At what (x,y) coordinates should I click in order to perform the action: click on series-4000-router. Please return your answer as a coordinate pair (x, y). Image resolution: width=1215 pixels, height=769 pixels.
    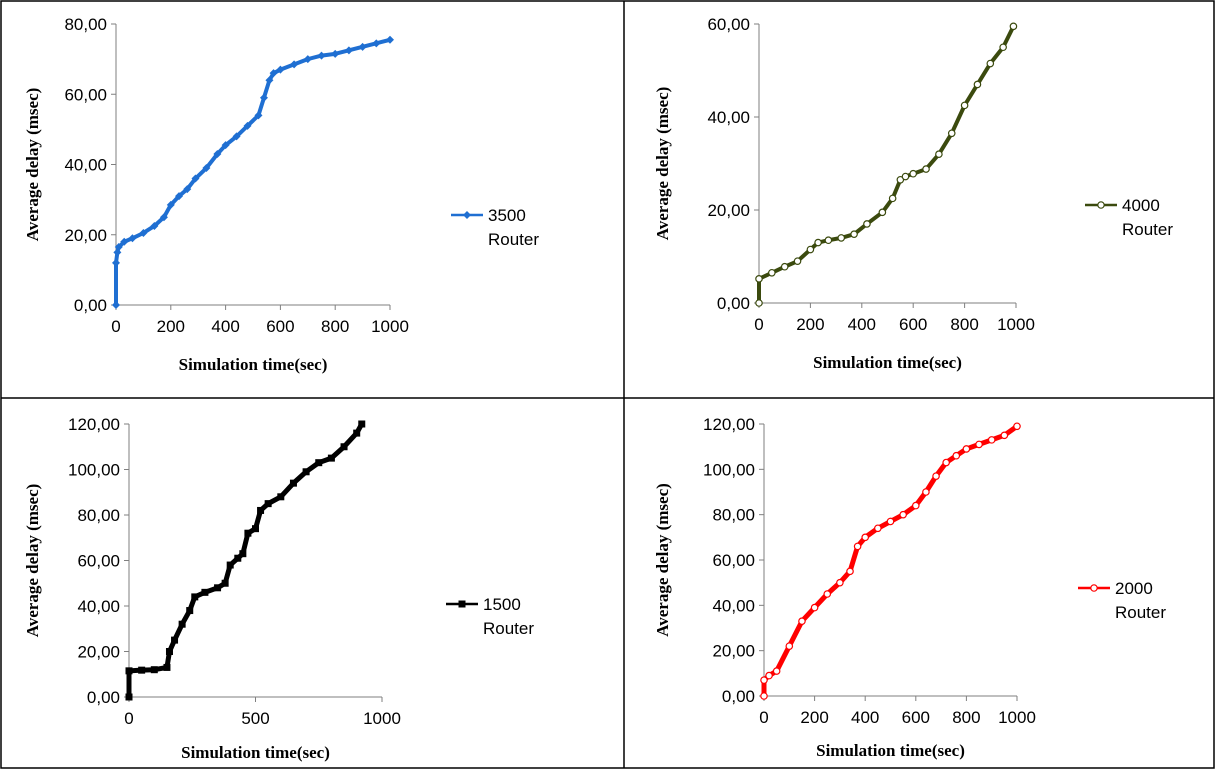
    Looking at the image, I should click on (886, 164).